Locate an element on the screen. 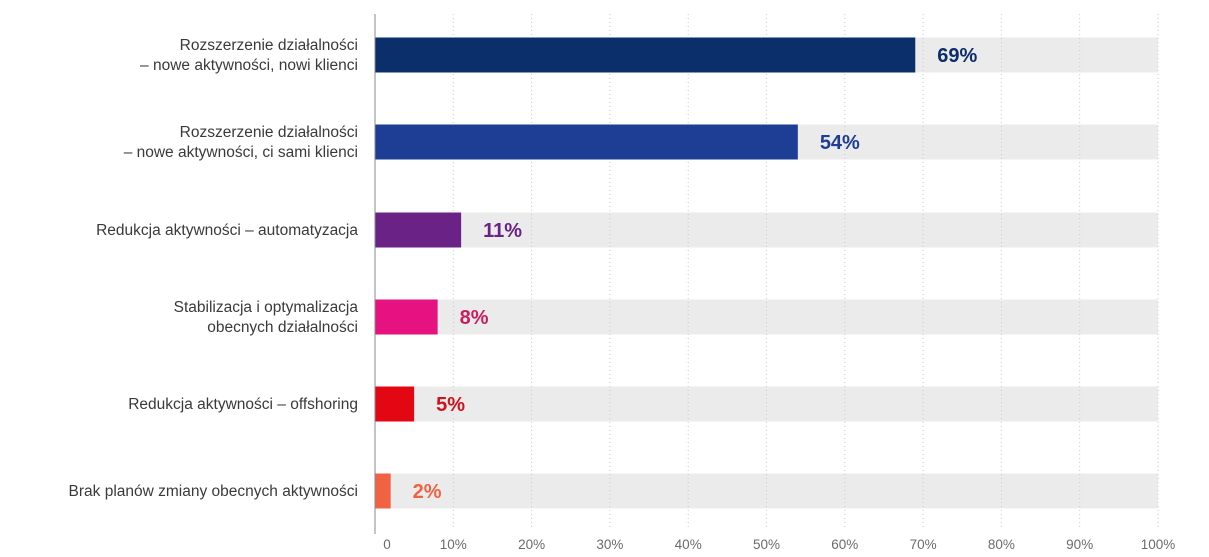 This screenshot has width=1209, height=557. category-label: Redukcja aktywności – offshoring is located at coordinates (243, 404).